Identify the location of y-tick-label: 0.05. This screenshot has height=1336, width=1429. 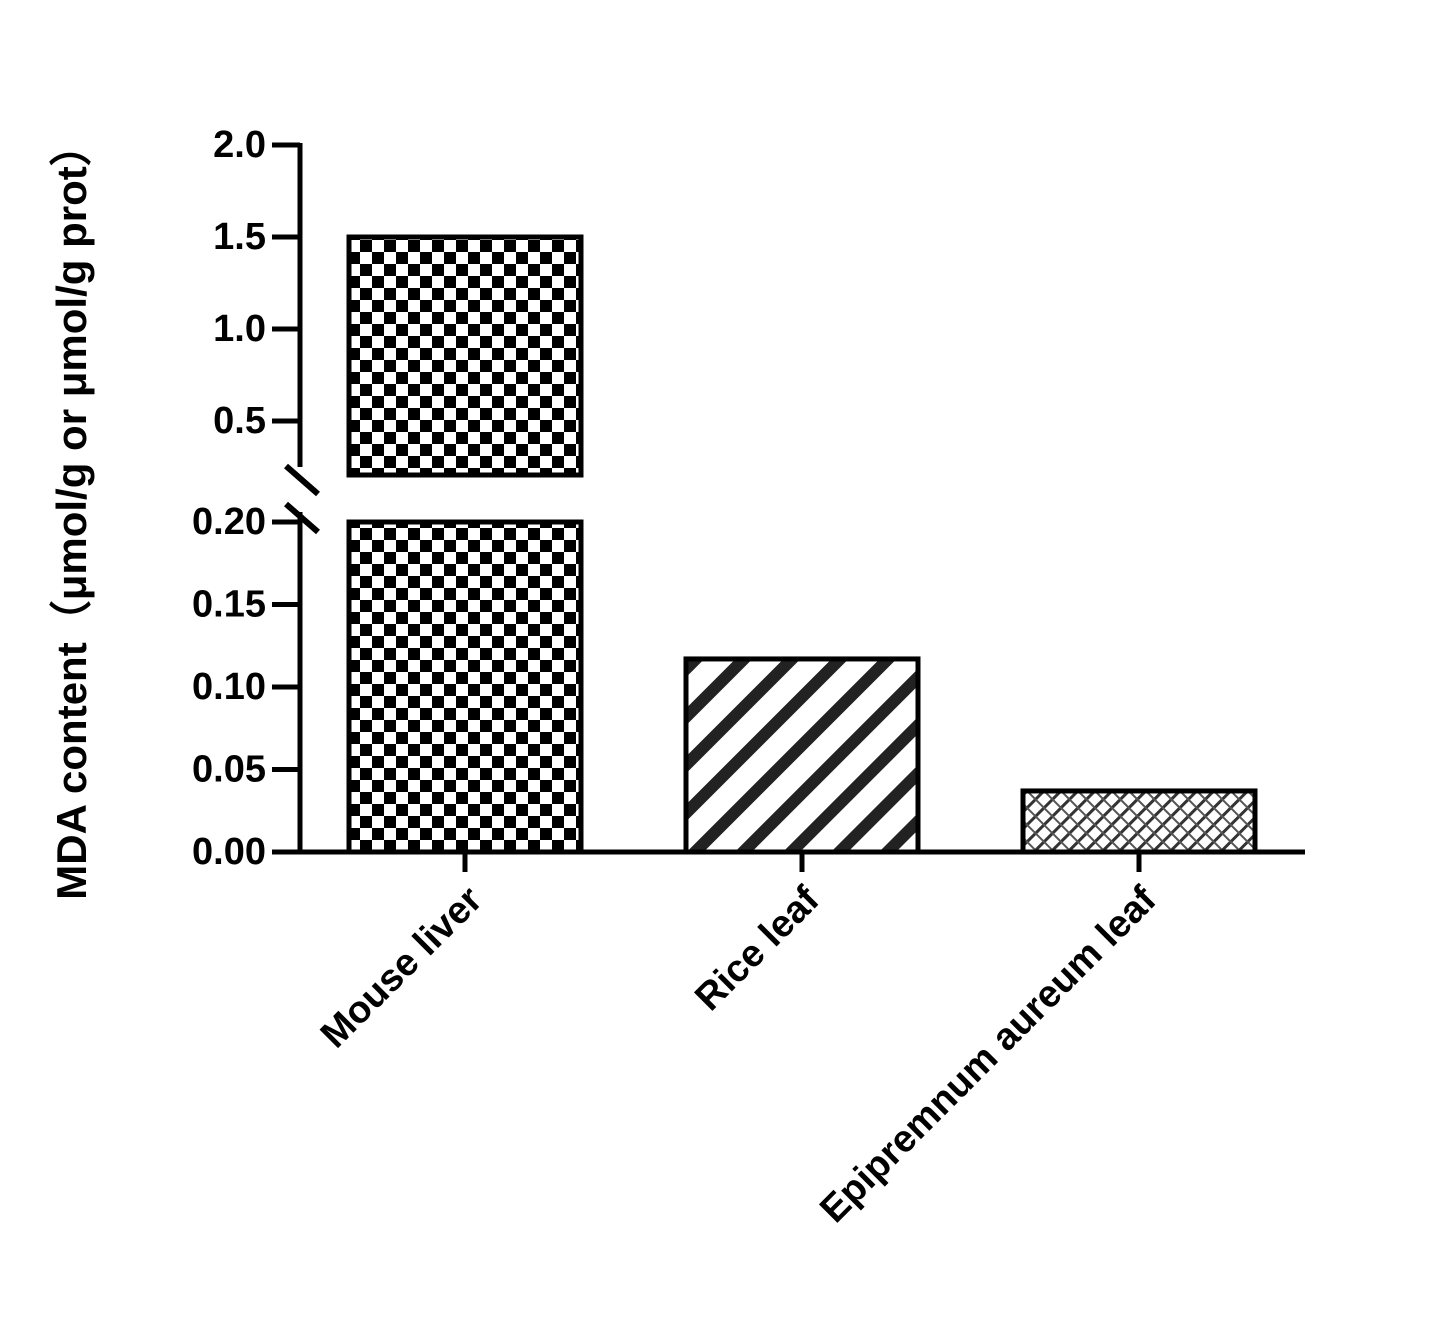
(229, 770).